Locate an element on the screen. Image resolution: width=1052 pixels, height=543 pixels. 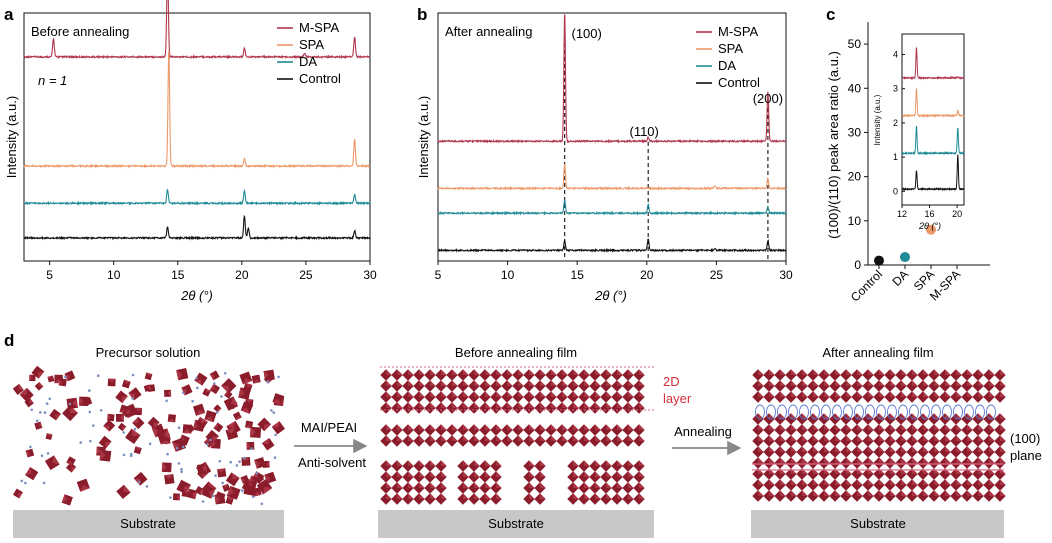
precursor-octahedron-shape is located at coordinates (17, 493).